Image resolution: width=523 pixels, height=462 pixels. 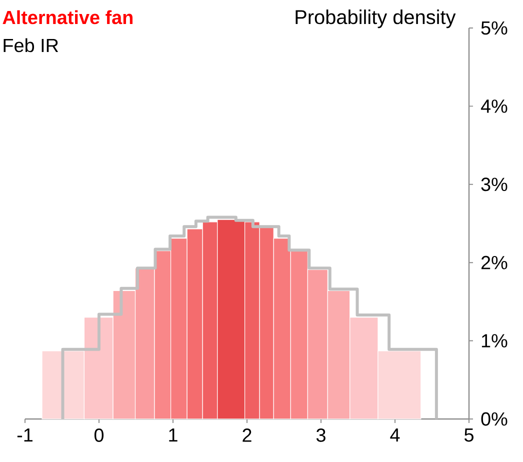 I want to click on x-tick-label: 4, so click(x=395, y=435).